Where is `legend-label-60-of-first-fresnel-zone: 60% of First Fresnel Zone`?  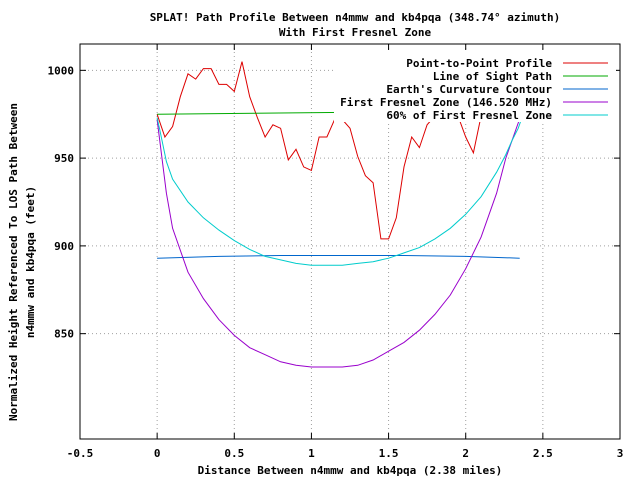 legend-label-60-of-first-fresnel-zone: 60% of First Fresnel Zone is located at coordinates (469, 115).